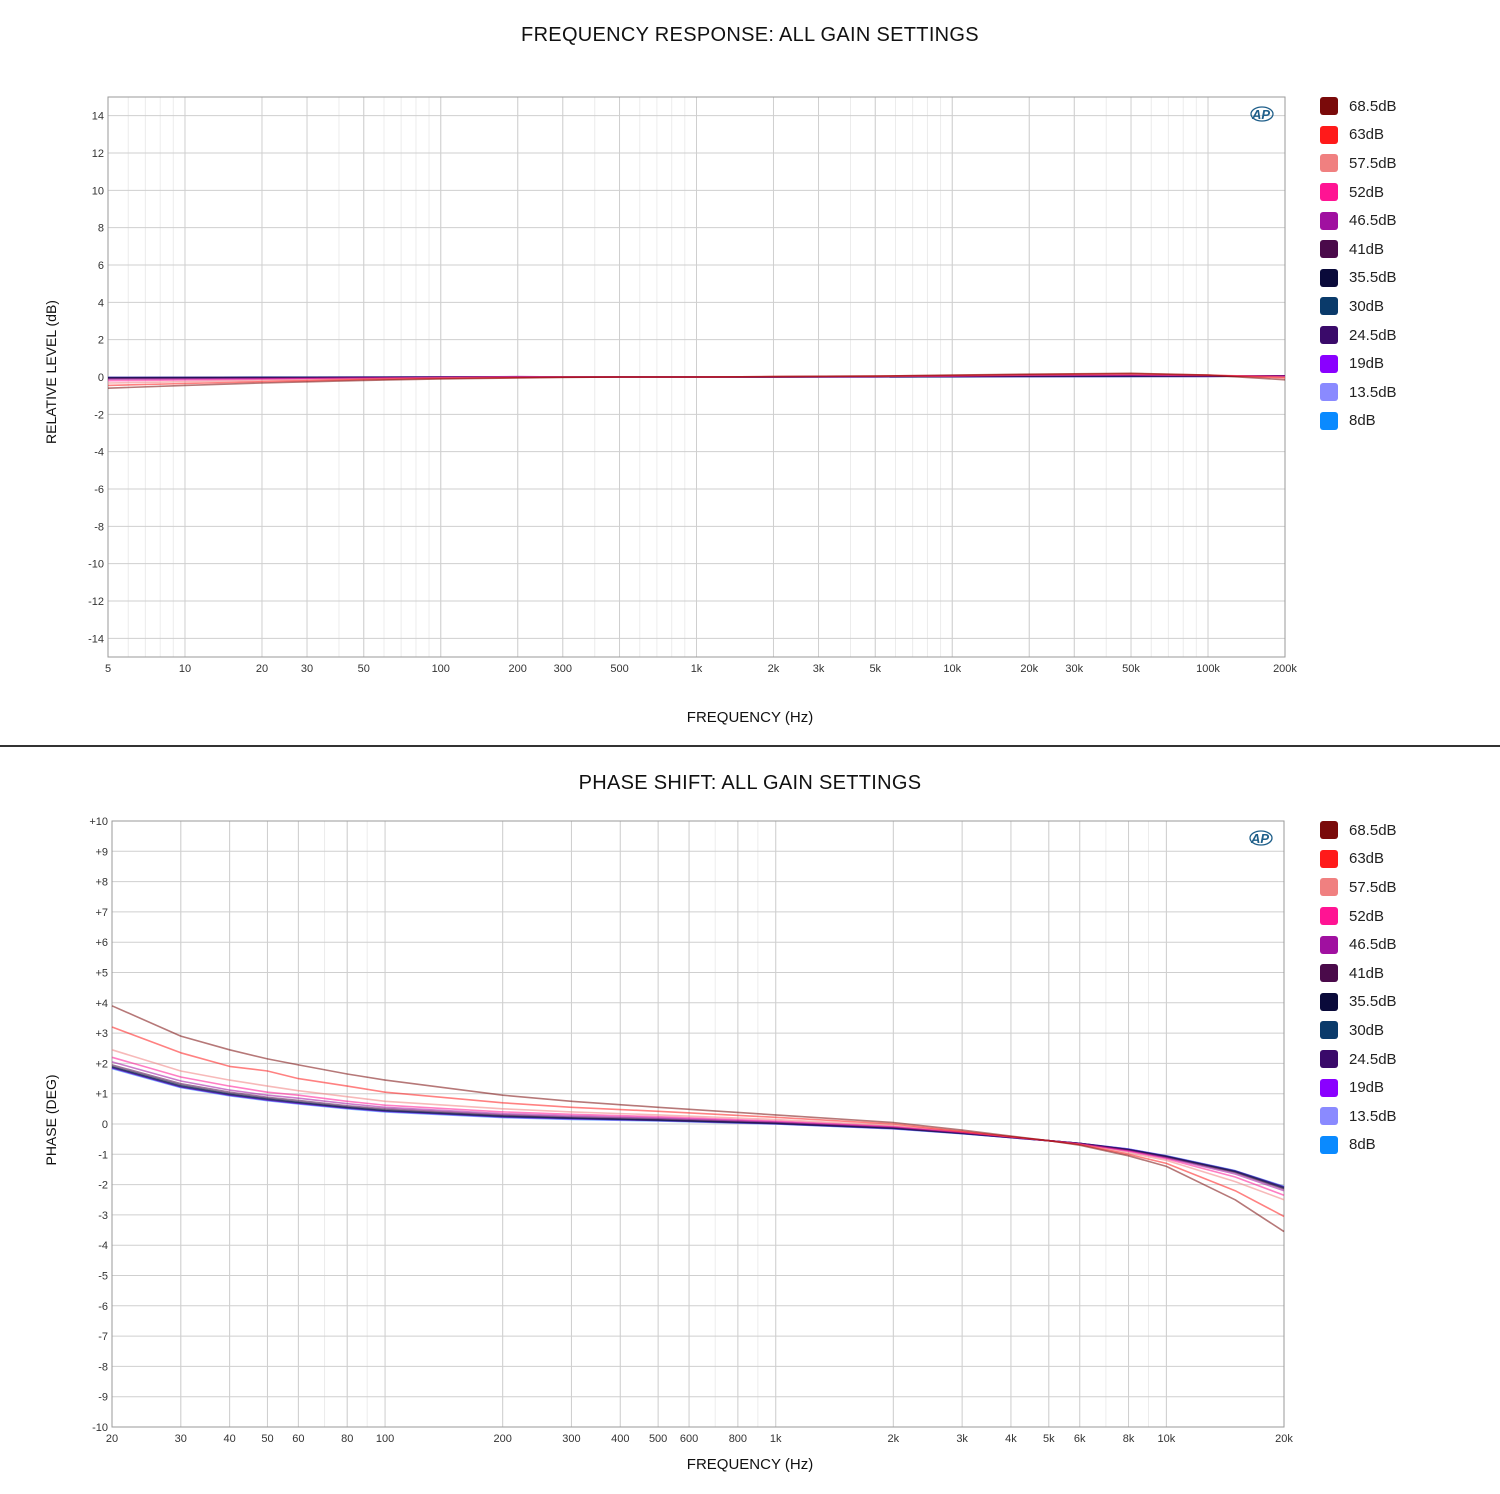 This screenshot has height=1494, width=1500. Describe the element at coordinates (98, 822) in the screenshot. I see `y-tick-label: +10` at that location.